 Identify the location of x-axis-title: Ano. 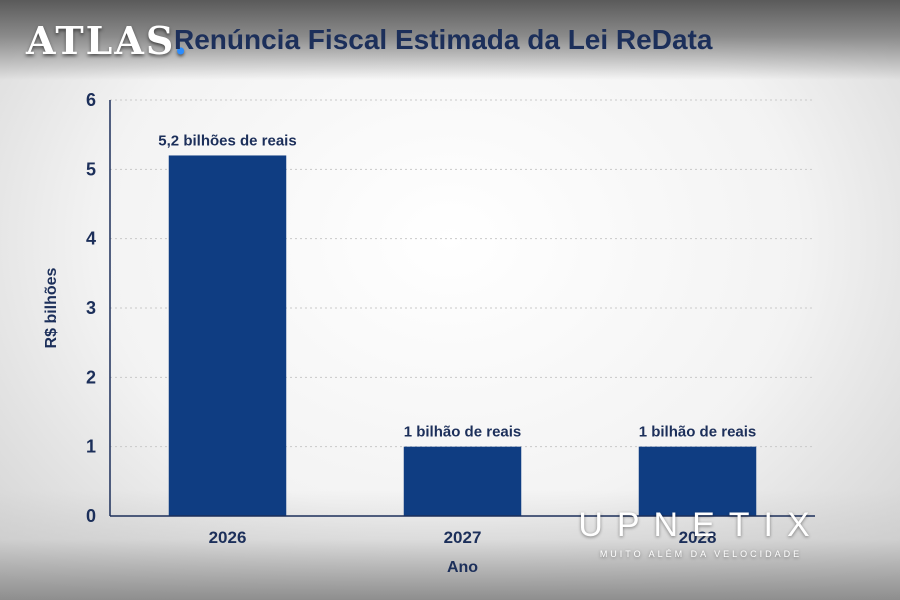
(462, 567).